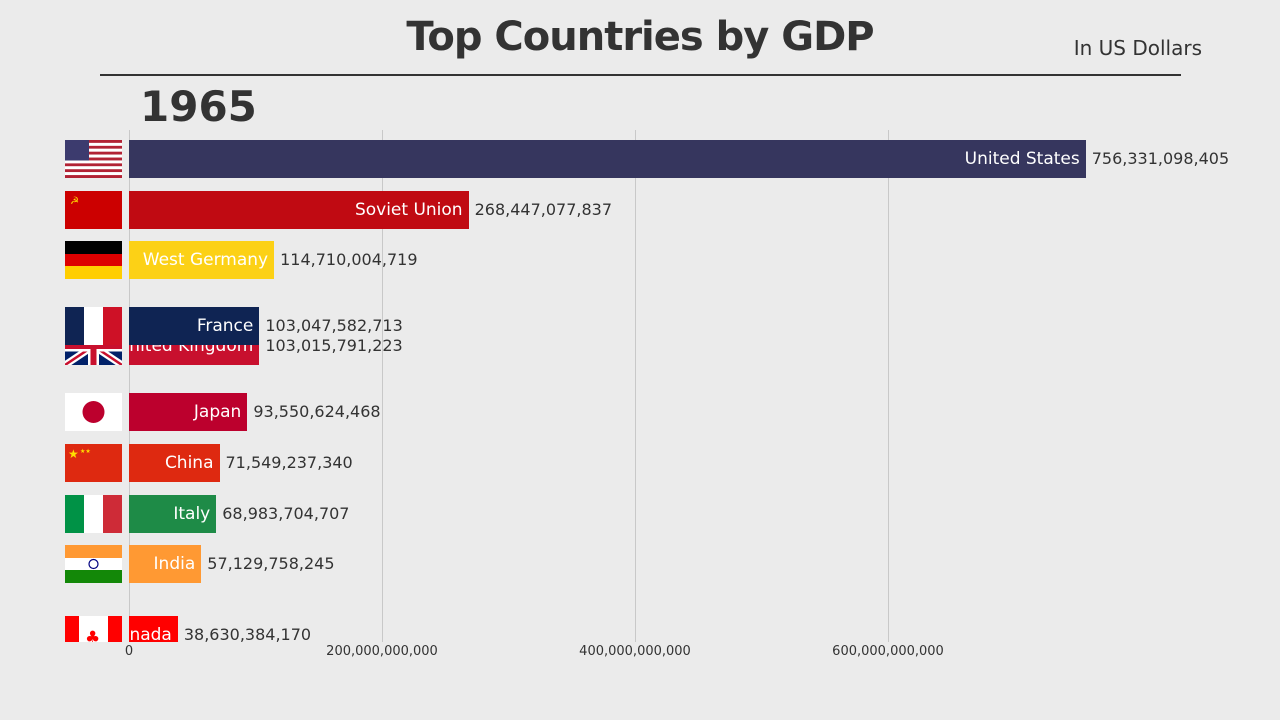  What do you see at coordinates (640, 37) in the screenshot?
I see `chart-title: Top Countries by GDP` at bounding box center [640, 37].